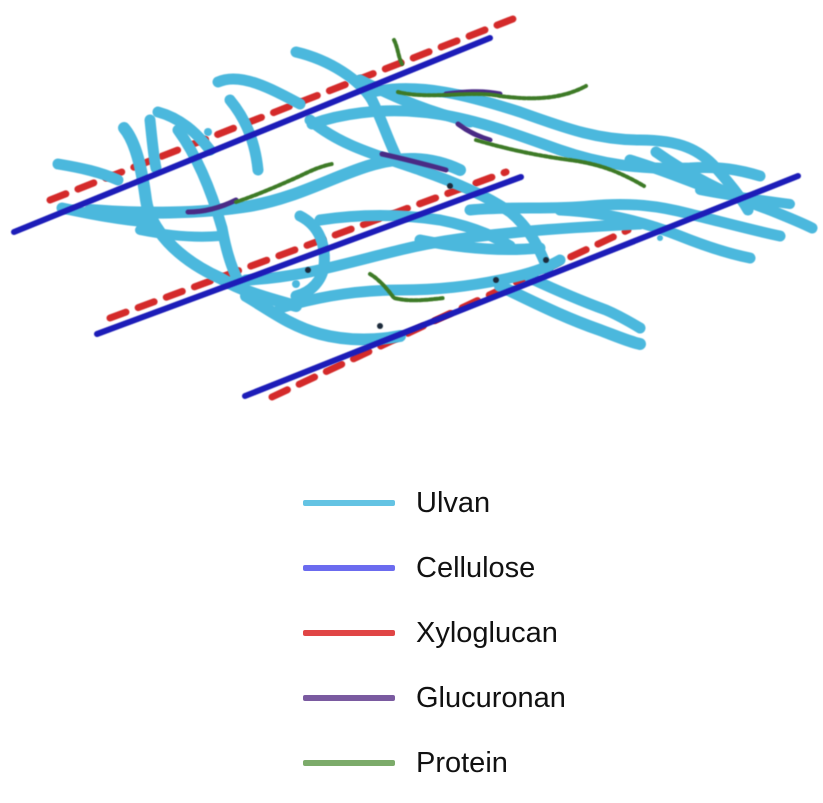 The height and width of the screenshot is (803, 823). Describe the element at coordinates (487, 633) in the screenshot. I see `legend-label: Xyloglucan` at that location.